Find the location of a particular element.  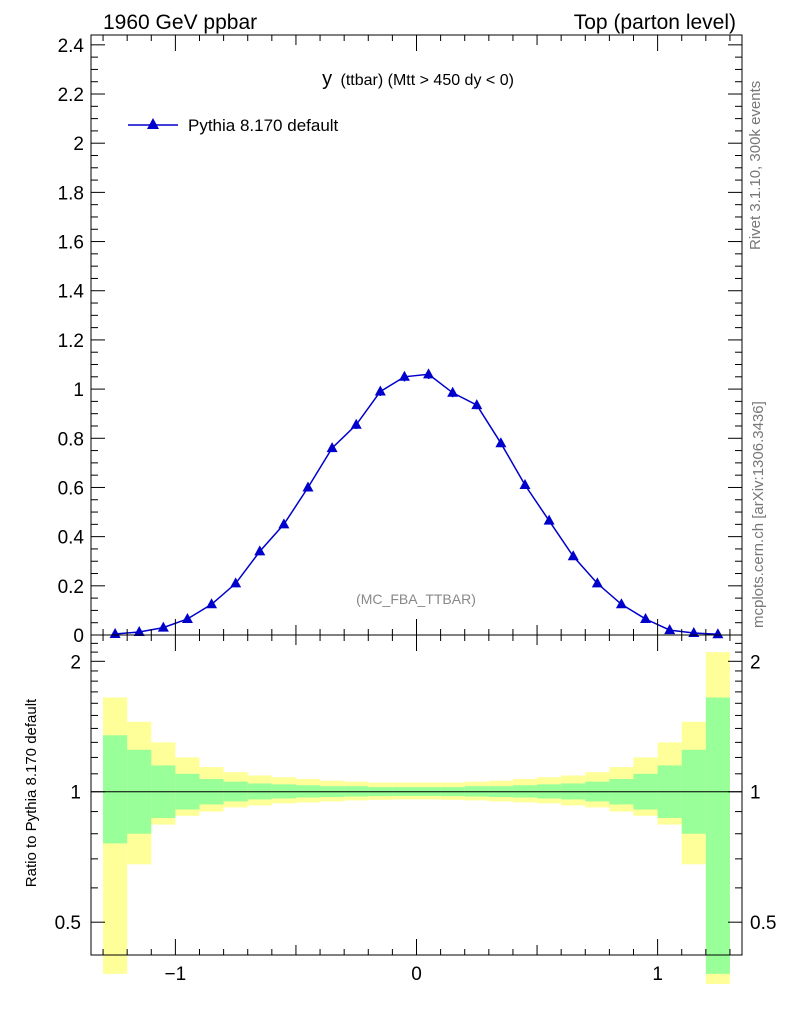

ratio-y-tick-label: 1 is located at coordinates (75, 793).